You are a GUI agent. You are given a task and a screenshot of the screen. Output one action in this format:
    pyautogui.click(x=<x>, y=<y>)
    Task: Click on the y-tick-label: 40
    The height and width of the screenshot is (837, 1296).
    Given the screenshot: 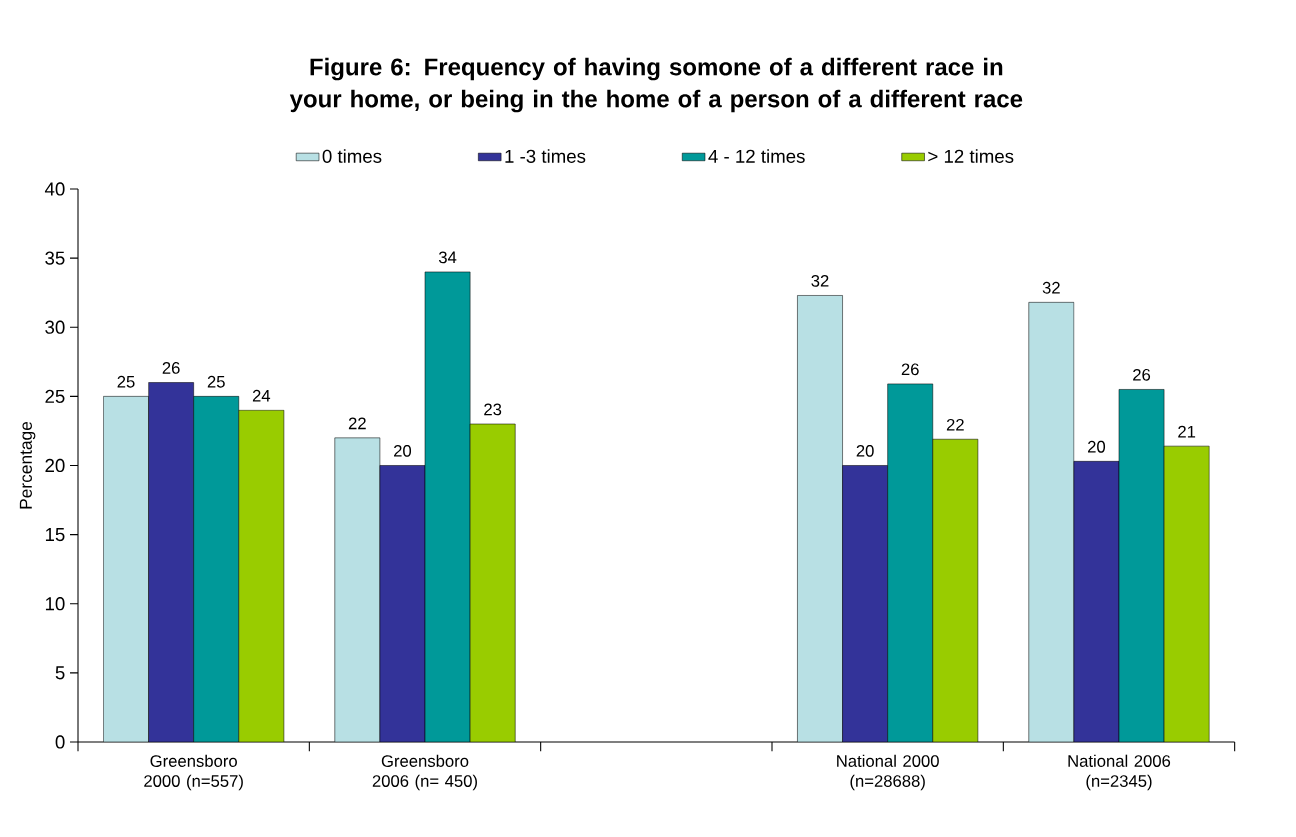 What is the action you would take?
    pyautogui.click(x=54, y=189)
    